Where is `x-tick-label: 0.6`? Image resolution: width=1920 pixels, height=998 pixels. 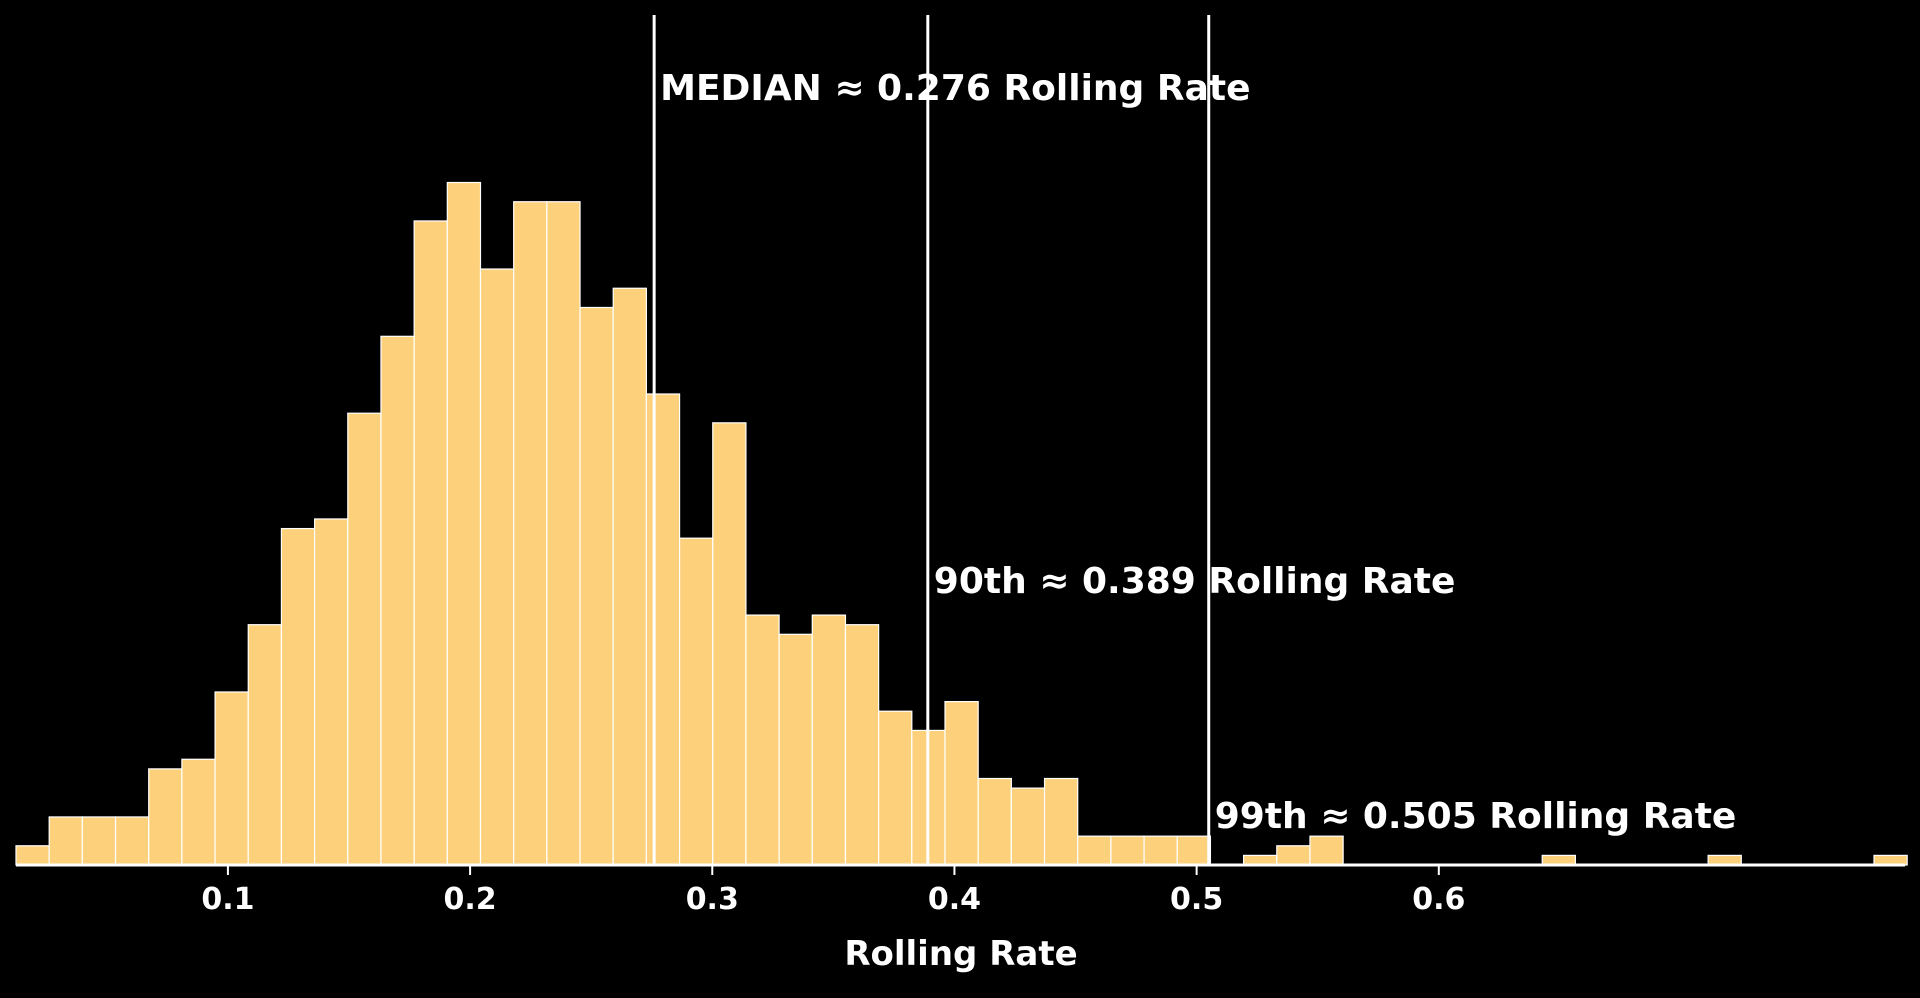
x-tick-label: 0.6 is located at coordinates (1438, 899).